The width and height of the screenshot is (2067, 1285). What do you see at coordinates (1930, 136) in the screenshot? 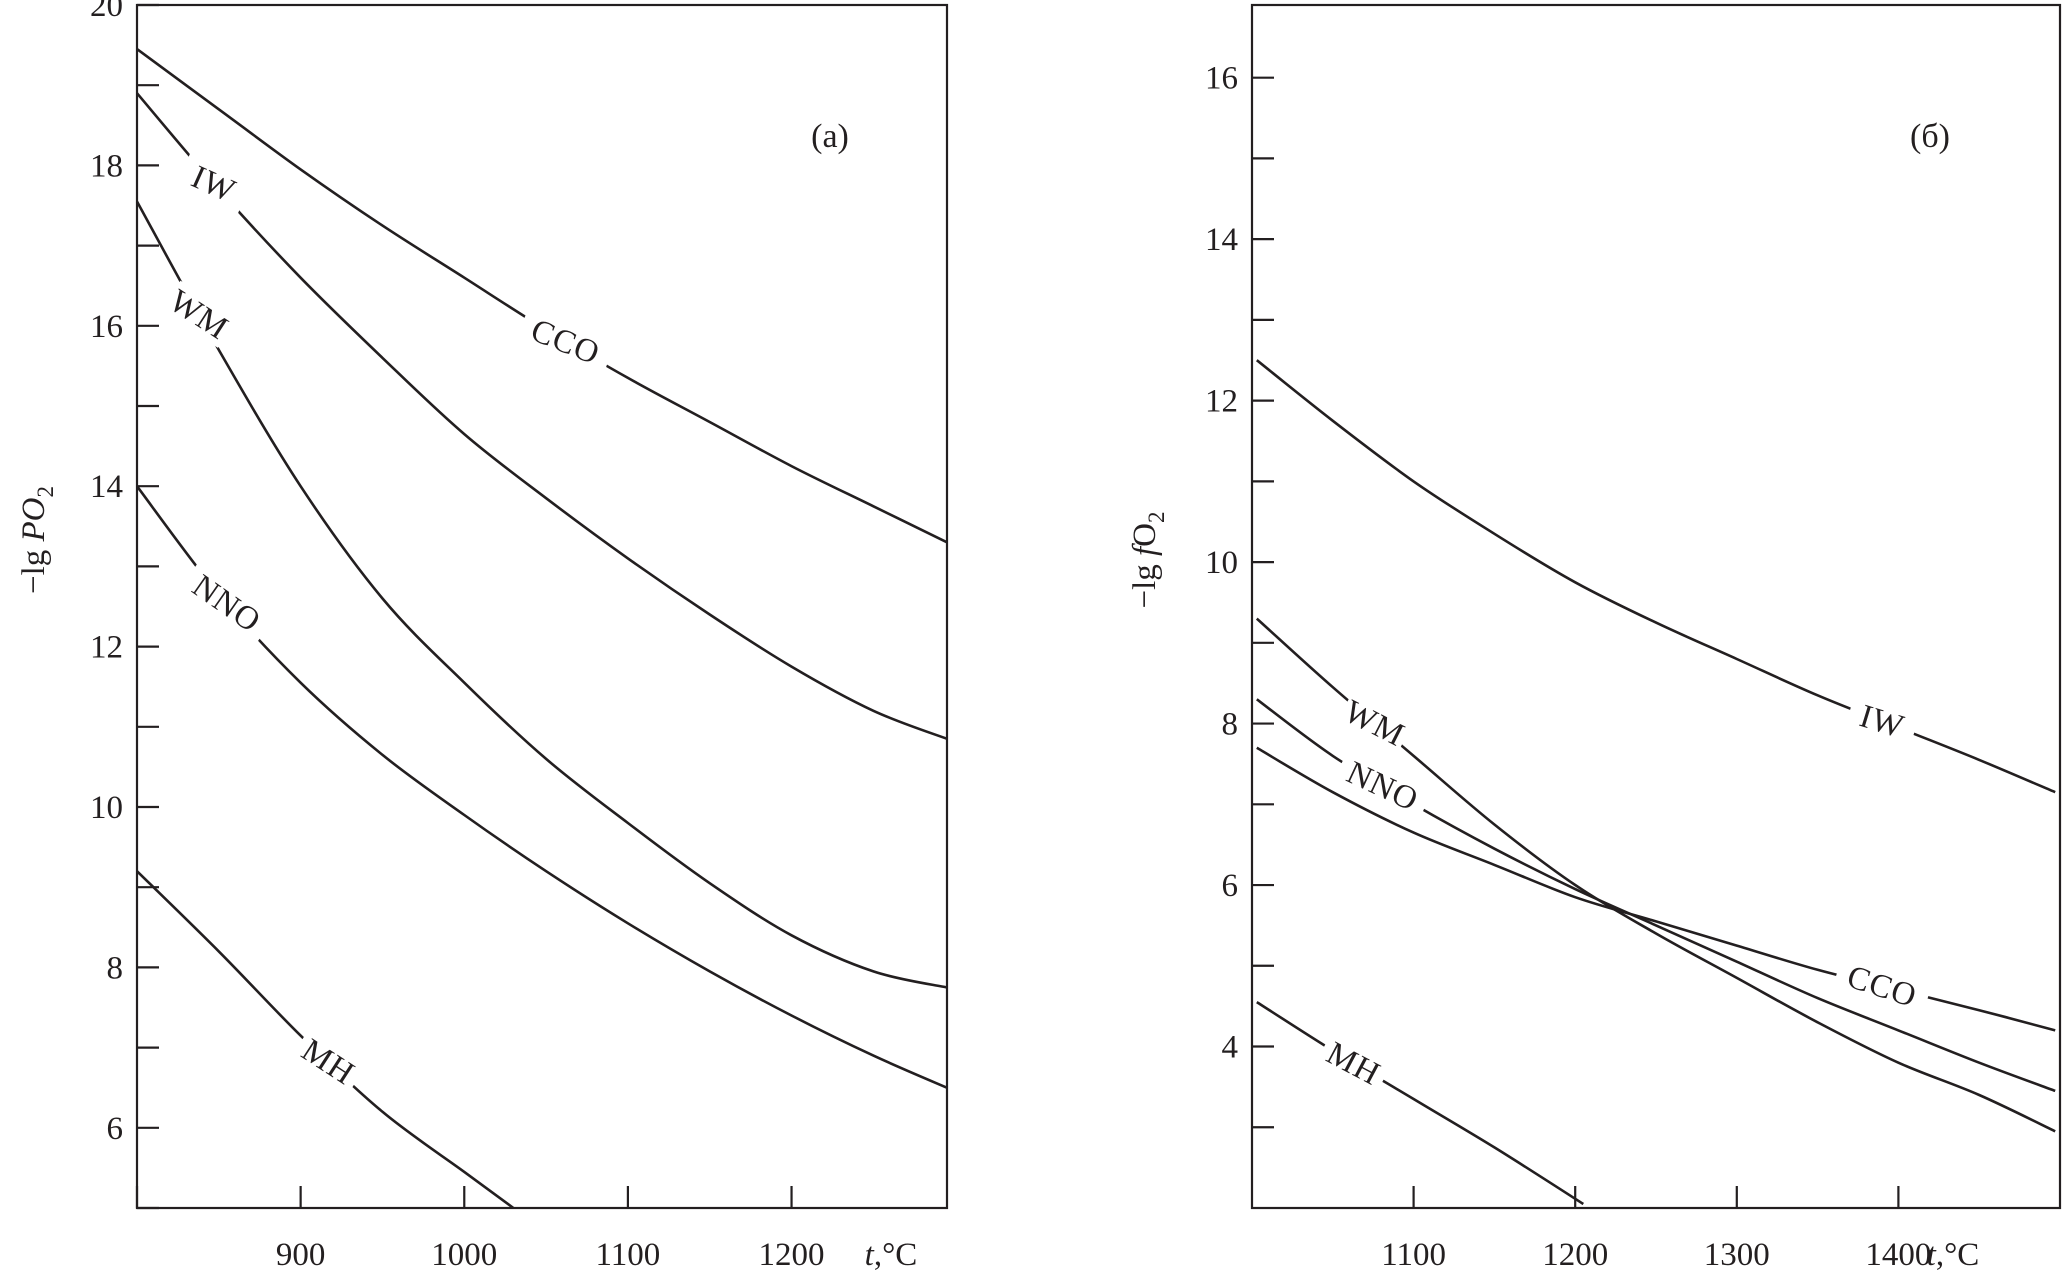
I see `panel-label: (б)` at bounding box center [1930, 136].